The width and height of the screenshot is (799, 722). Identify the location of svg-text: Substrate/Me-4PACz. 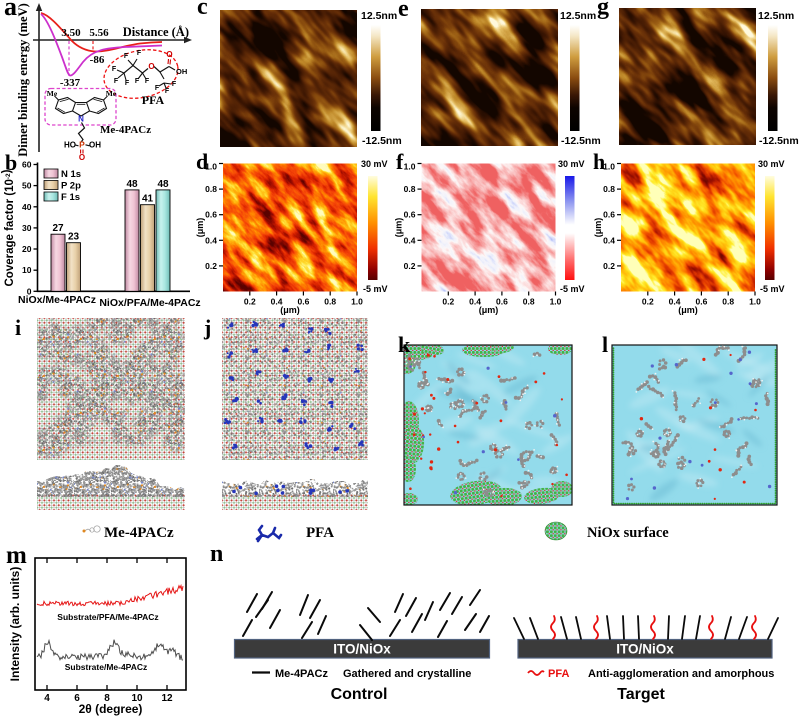
(106, 667).